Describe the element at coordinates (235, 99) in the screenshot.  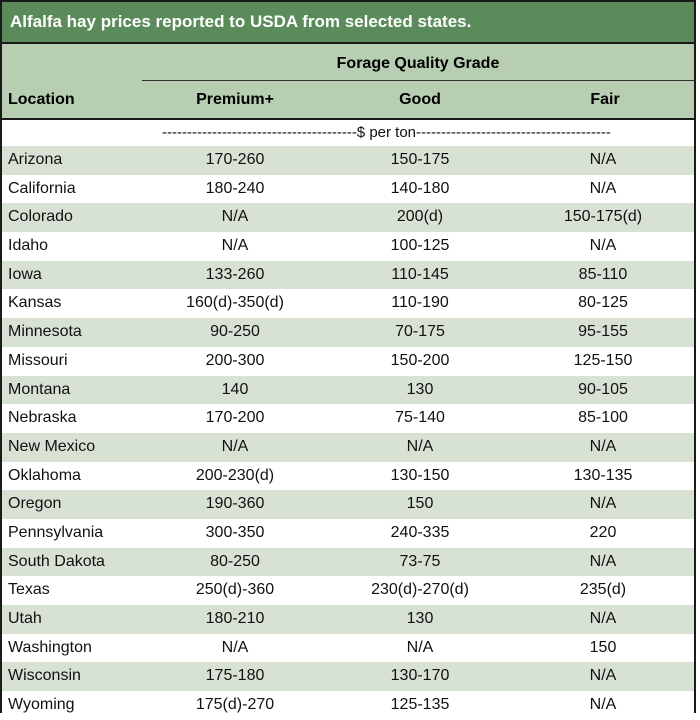
I see `column-header-premium: Premium+` at that location.